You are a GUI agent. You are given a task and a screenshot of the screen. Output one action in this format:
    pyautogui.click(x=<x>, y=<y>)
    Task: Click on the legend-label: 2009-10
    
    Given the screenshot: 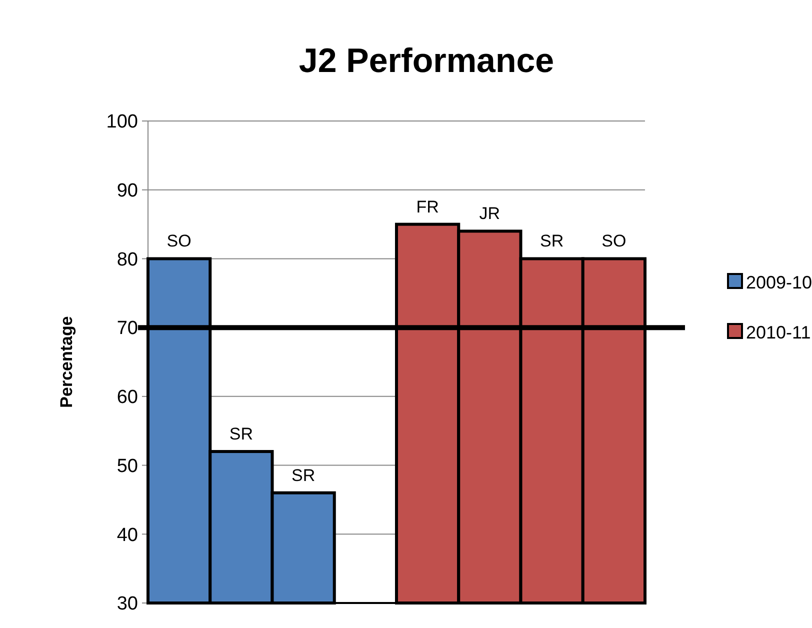 What is the action you would take?
    pyautogui.click(x=779, y=282)
    